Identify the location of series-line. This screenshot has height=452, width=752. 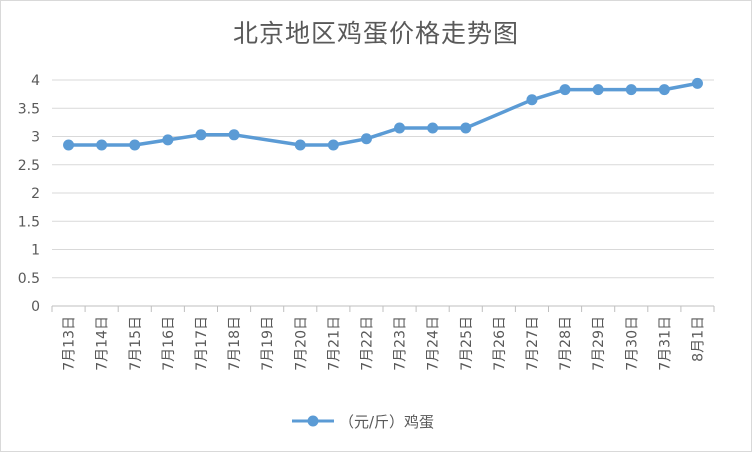
(383, 114).